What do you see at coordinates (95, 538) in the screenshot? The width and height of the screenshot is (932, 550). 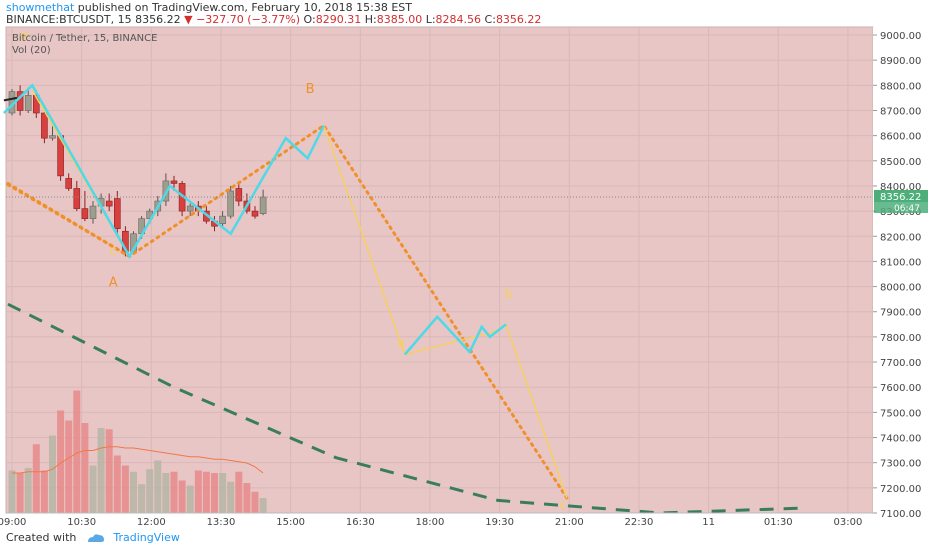 I see `tradingview-cloud-icon` at bounding box center [95, 538].